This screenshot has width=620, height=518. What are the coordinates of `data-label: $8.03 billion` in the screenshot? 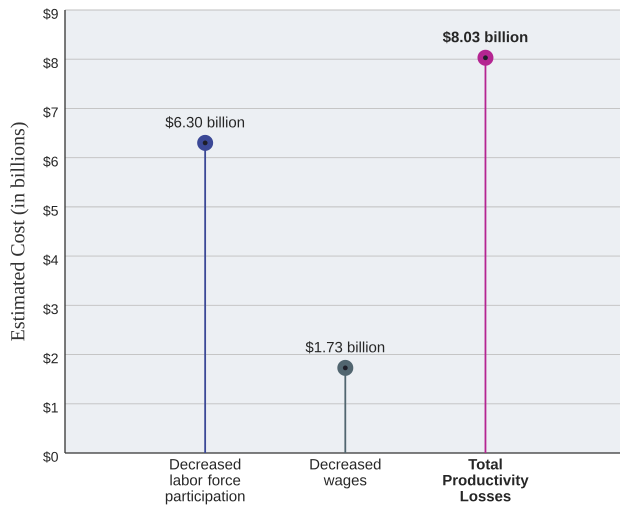 It's located at (485, 37).